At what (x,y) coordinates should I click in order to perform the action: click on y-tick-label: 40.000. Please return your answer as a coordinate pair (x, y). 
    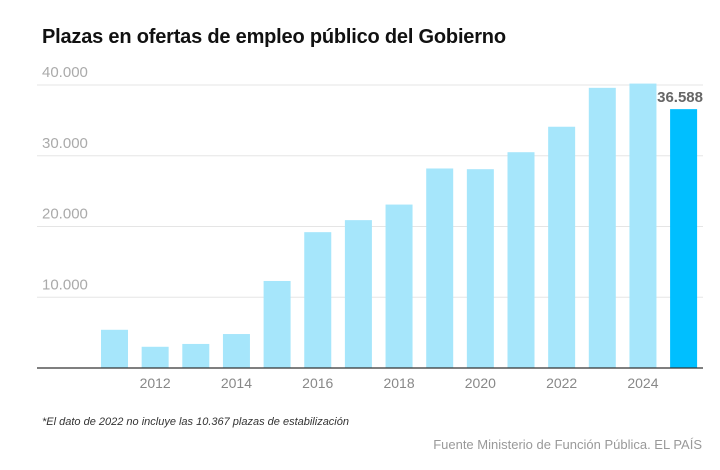
    Looking at the image, I should click on (65, 72).